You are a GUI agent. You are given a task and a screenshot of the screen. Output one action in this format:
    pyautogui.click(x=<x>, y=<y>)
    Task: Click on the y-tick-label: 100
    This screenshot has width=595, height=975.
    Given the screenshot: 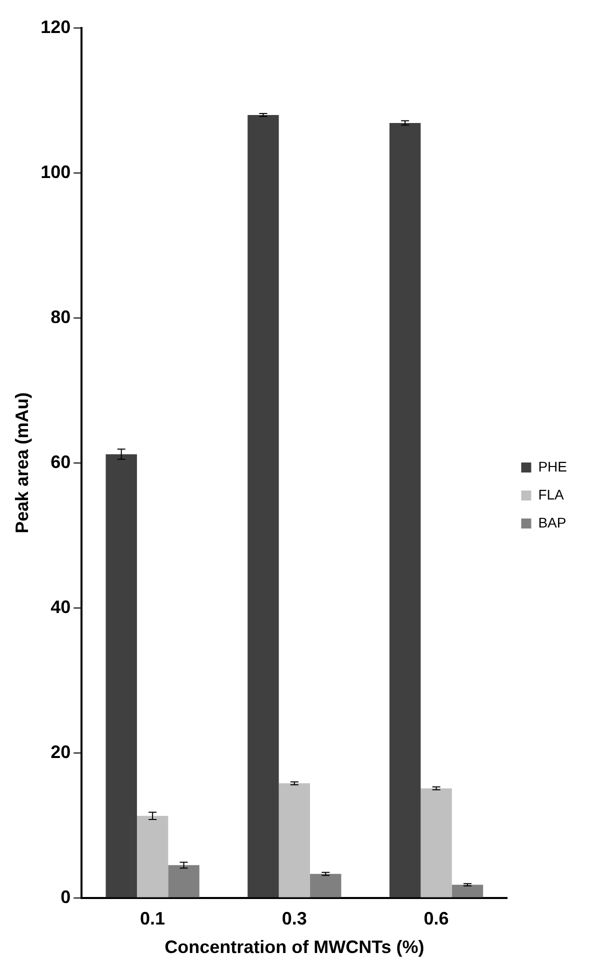 What is the action you would take?
    pyautogui.click(x=55, y=172)
    